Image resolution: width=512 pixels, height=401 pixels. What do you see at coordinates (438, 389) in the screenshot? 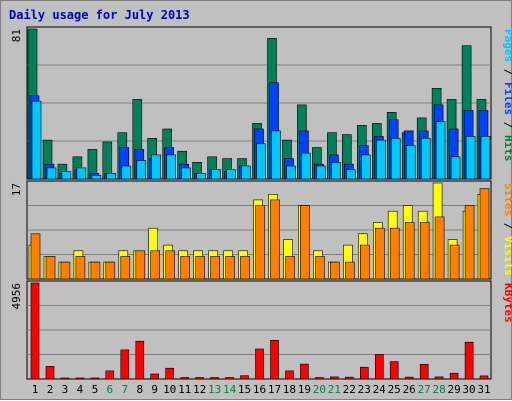
I see `x-tick-label: 28` at bounding box center [438, 389].